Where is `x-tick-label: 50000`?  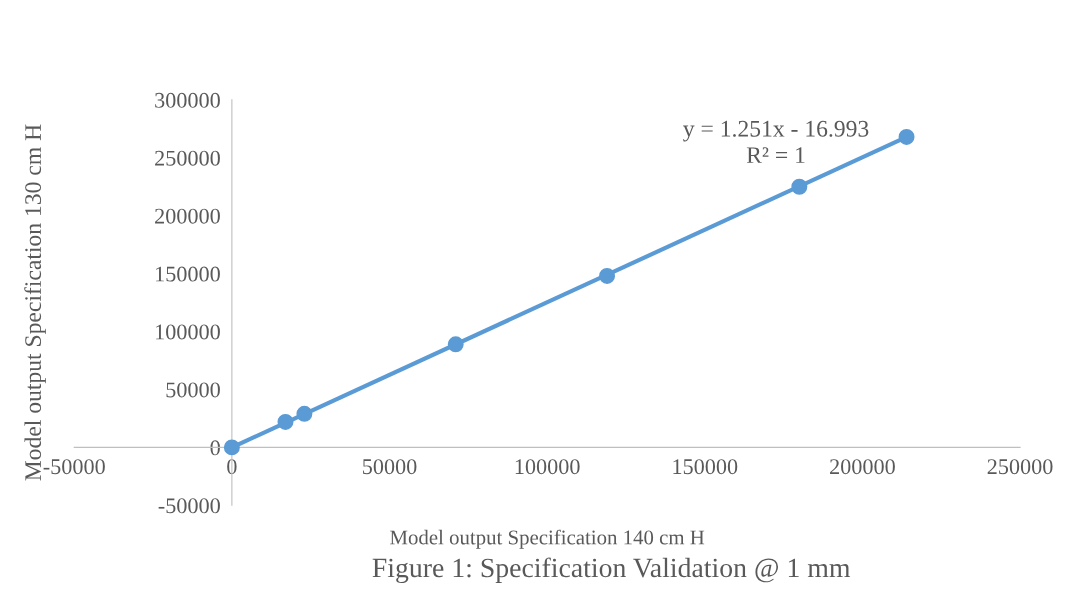
x-tick-label: 50000 is located at coordinates (390, 467).